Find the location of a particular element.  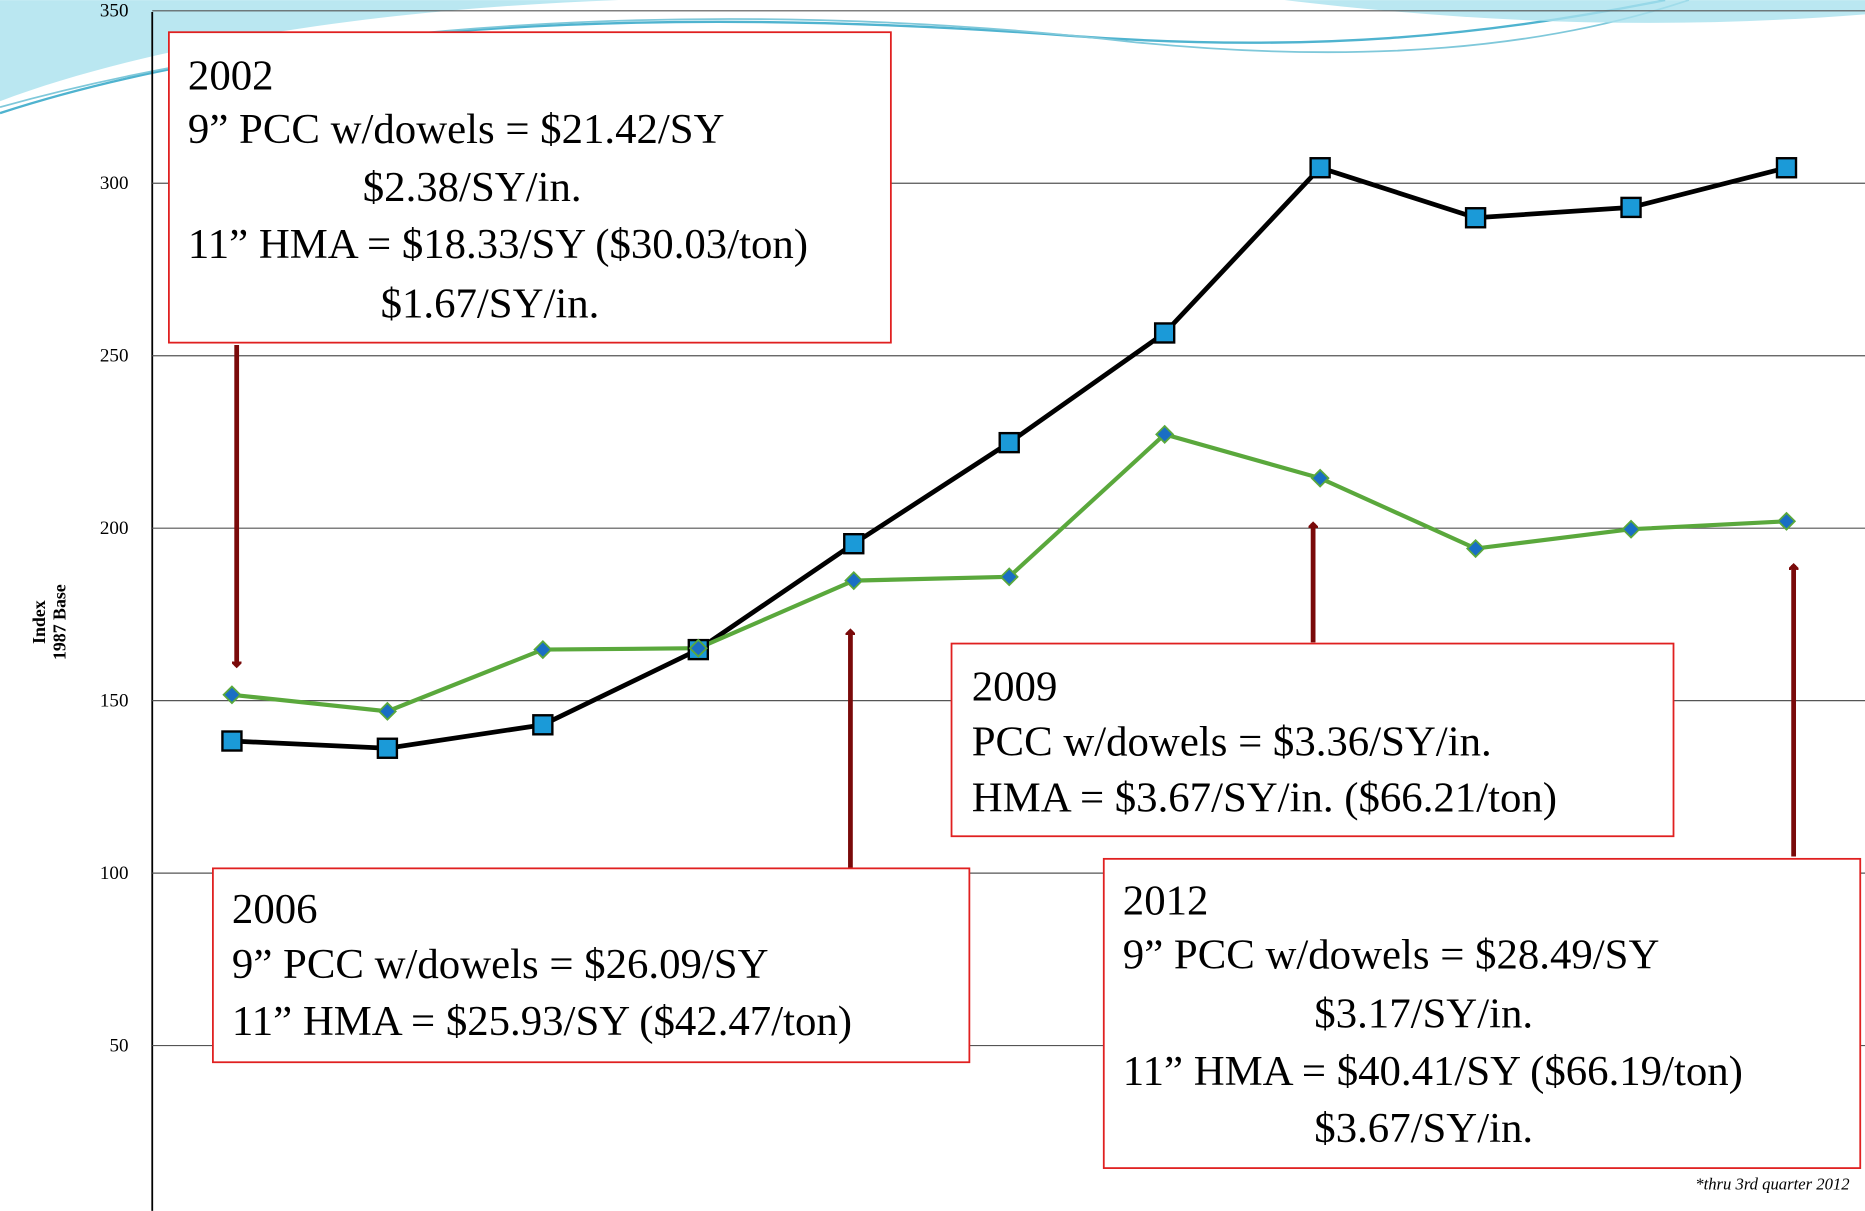

annotation-text: $3.17/SY/in. is located at coordinates (1423, 1014).